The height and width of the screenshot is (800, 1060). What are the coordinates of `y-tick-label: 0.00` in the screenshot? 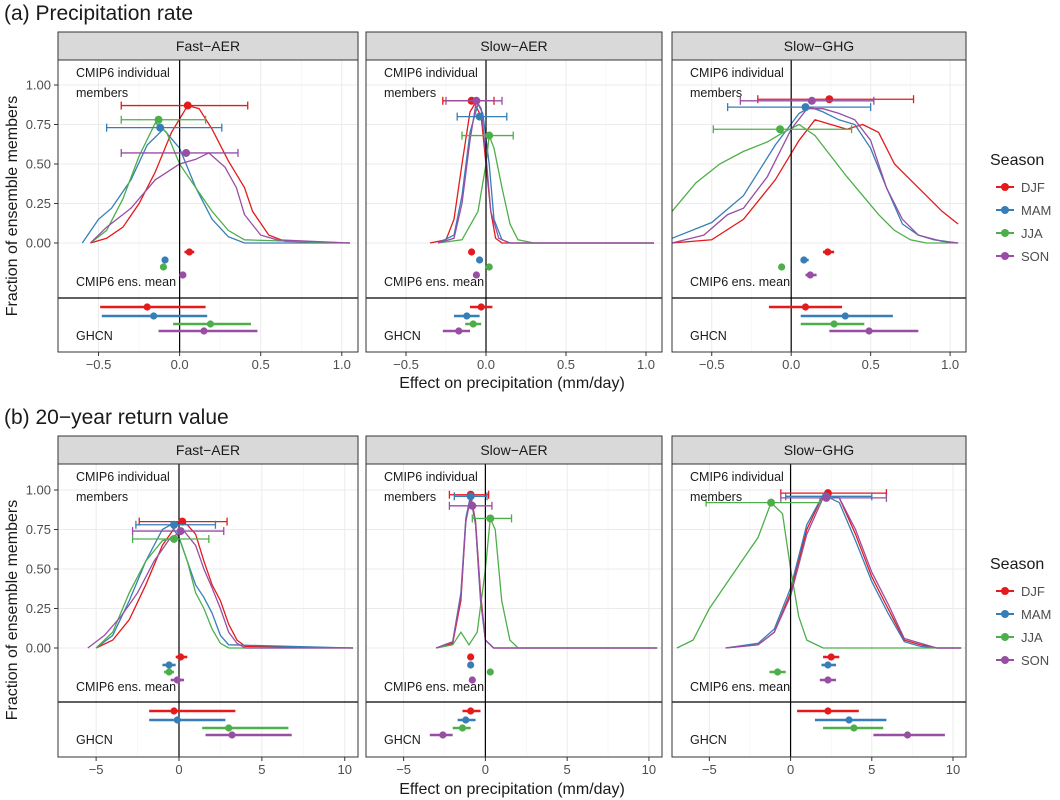 It's located at (38, 243).